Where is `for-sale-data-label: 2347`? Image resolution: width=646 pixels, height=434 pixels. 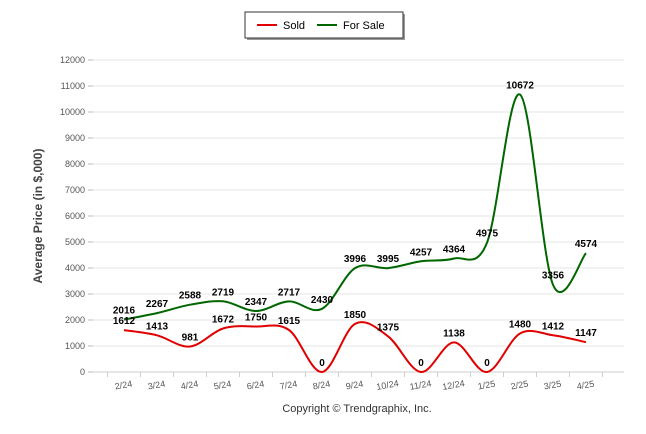
for-sale-data-label: 2347 is located at coordinates (256, 302).